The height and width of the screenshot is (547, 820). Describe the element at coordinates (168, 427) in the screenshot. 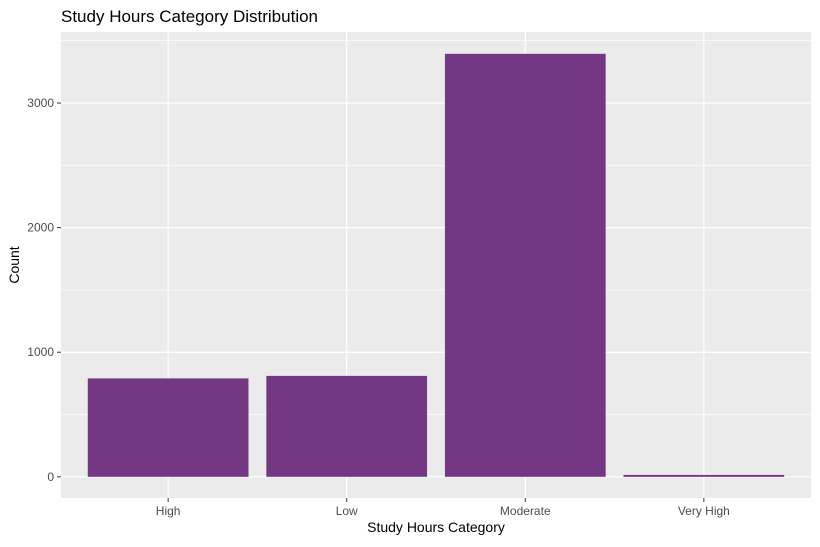

I see `bar-high` at that location.